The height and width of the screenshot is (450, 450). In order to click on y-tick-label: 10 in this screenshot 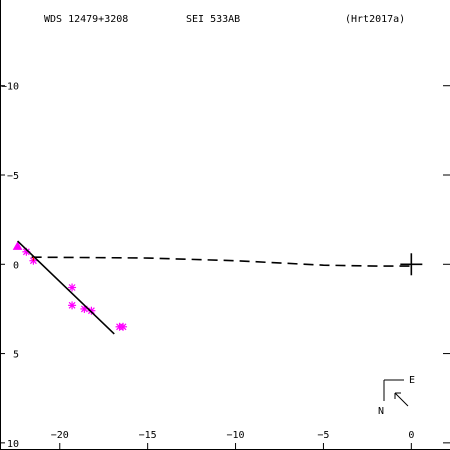, I will do `click(13, 444)`.